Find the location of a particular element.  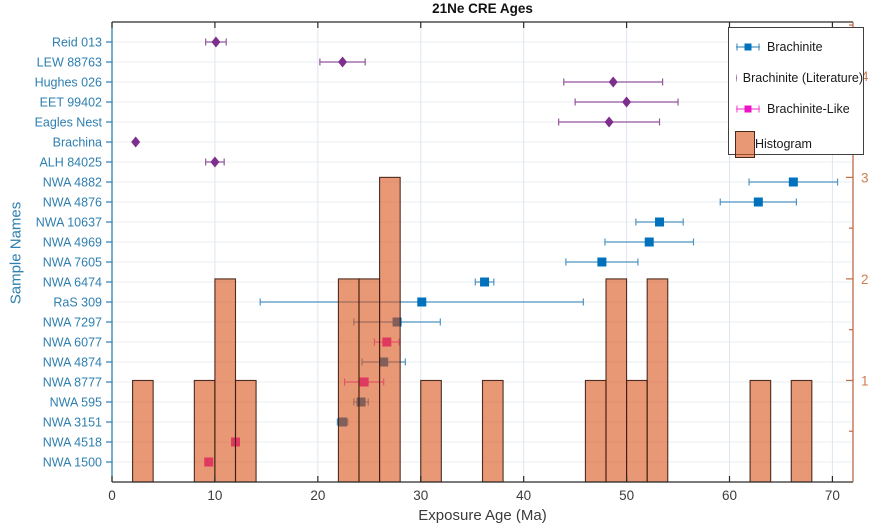

legend-item-brachinite-like: Brachinite-Like is located at coordinates (799, 108).